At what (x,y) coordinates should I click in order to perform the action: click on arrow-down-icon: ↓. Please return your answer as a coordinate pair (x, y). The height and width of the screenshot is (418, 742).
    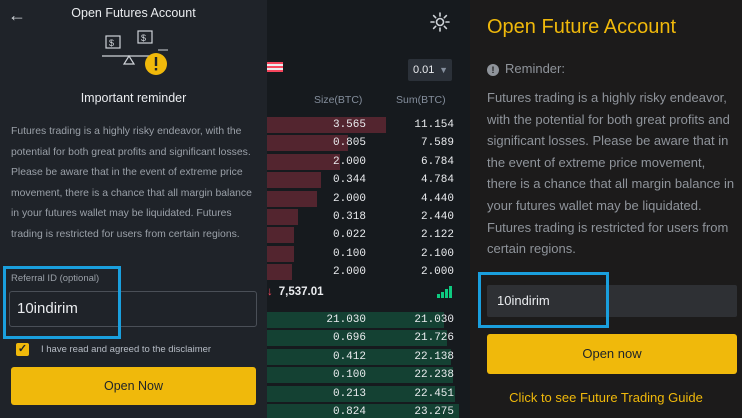
    Looking at the image, I should click on (270, 292).